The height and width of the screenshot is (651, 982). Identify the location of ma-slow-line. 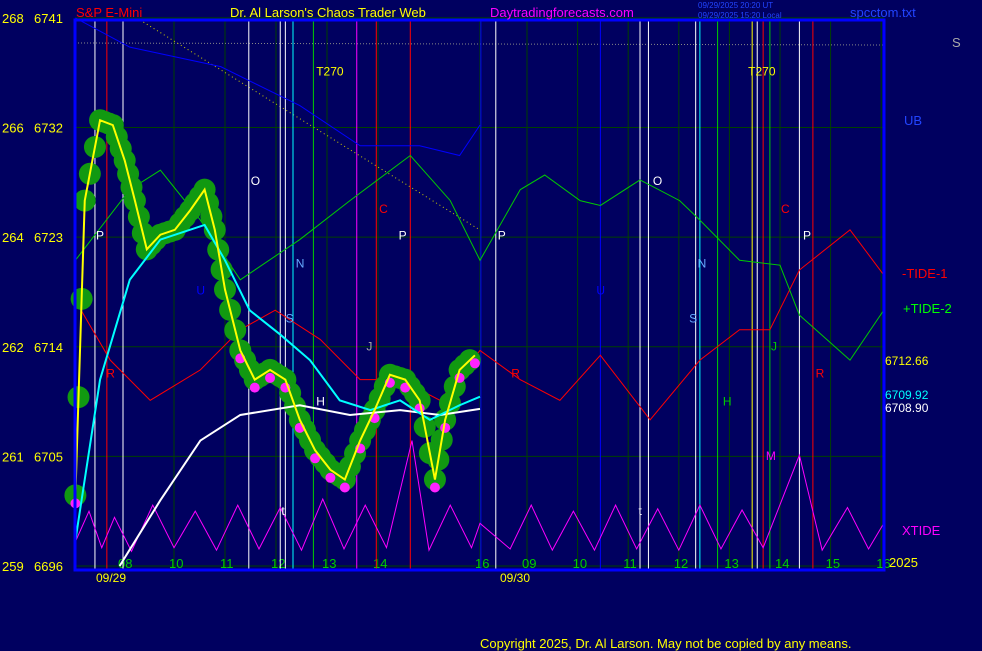
(299, 485).